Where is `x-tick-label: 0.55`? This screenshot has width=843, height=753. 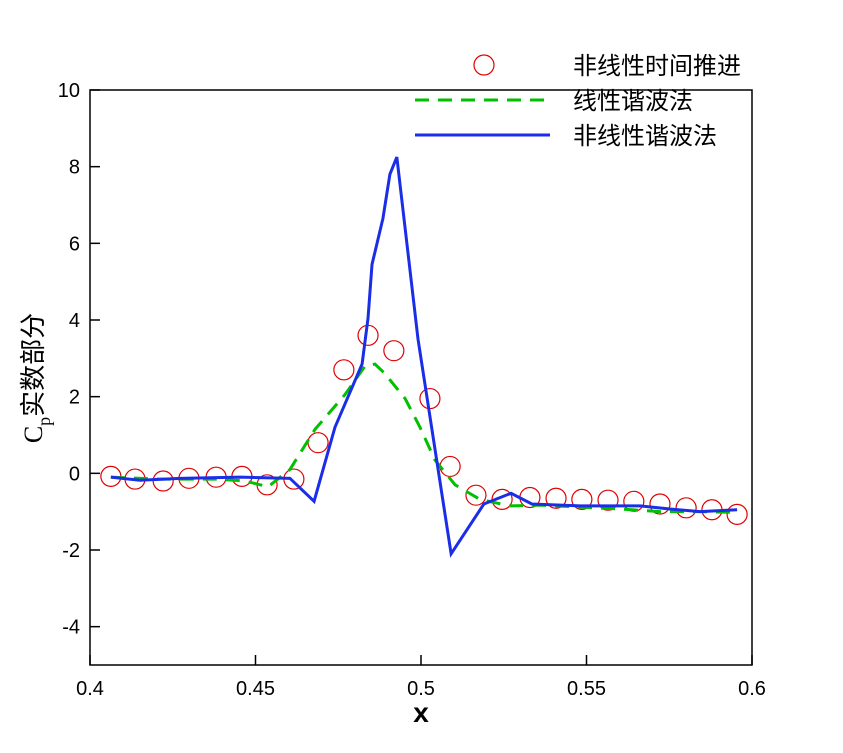 x-tick-label: 0.55 is located at coordinates (586, 689).